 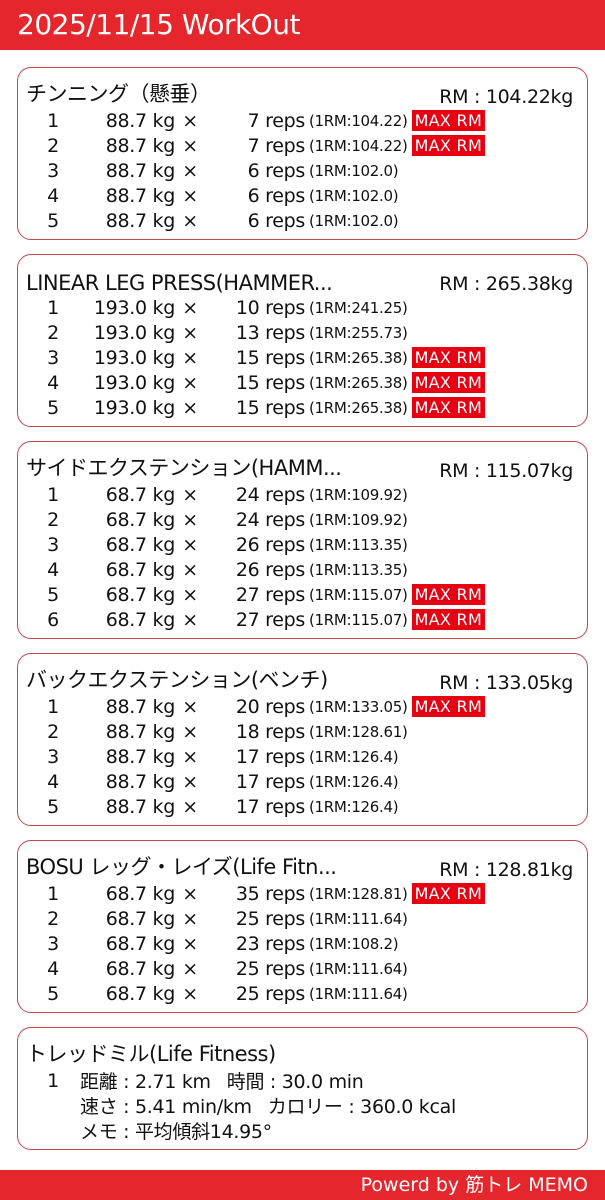 I want to click on set-row: 3 68.7 kg × 26 reps (1RM:113.35), so click(x=299, y=544).